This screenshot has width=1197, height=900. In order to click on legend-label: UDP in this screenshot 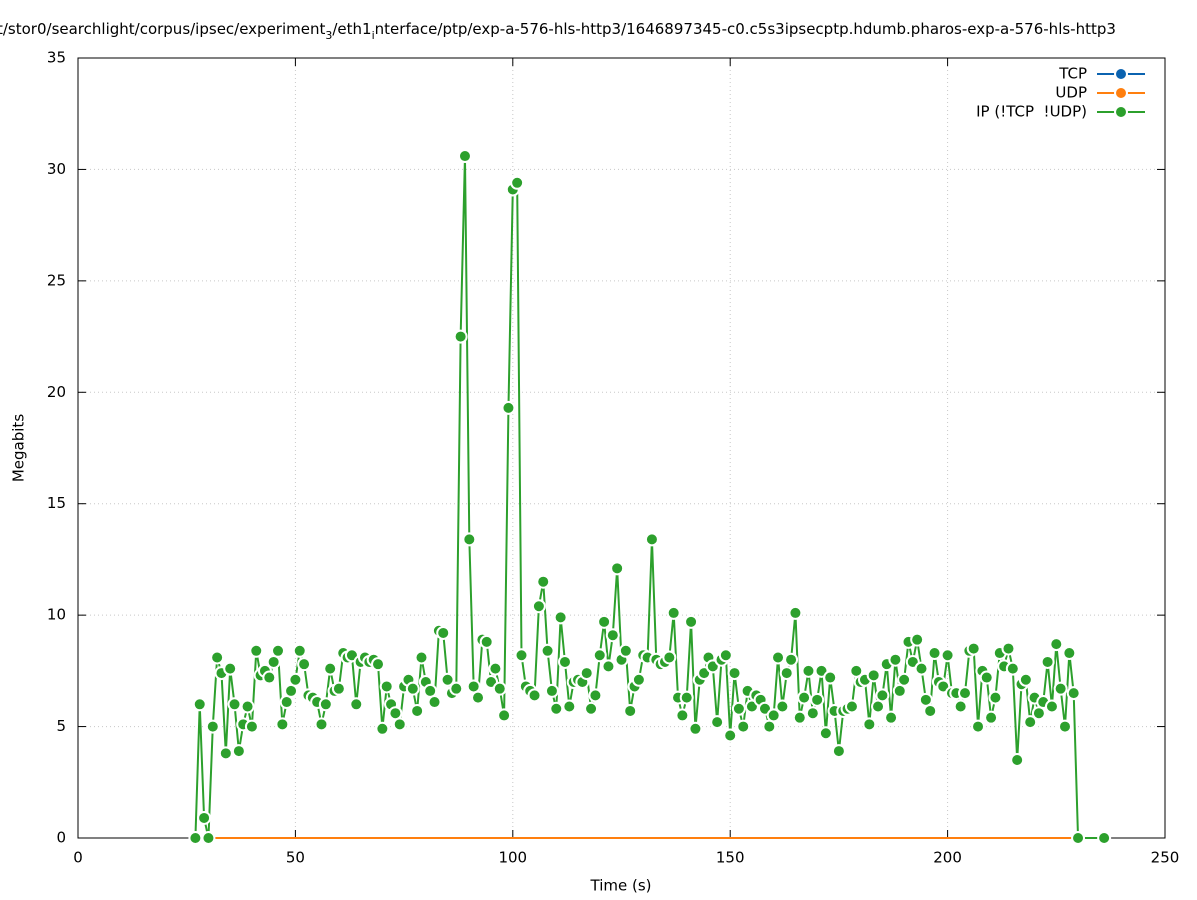, I will do `click(1071, 93)`.